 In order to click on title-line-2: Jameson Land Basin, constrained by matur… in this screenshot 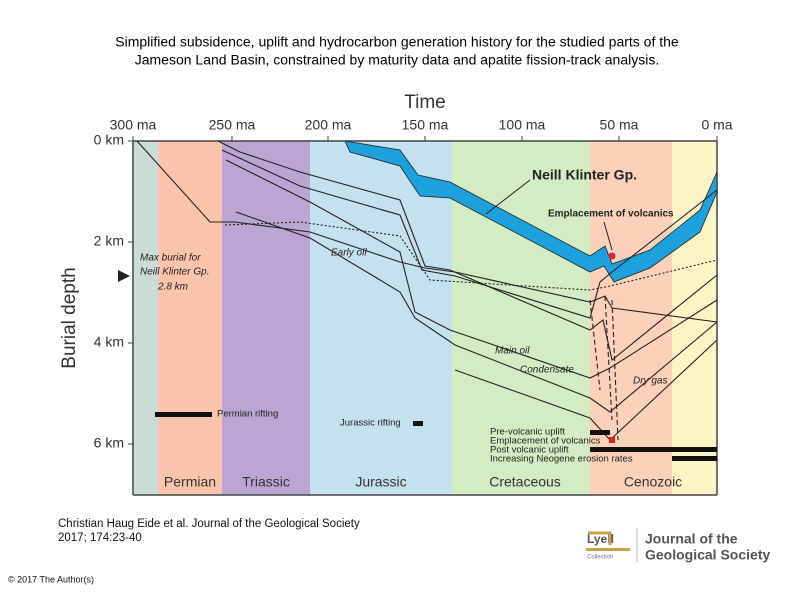, I will do `click(397, 60)`.